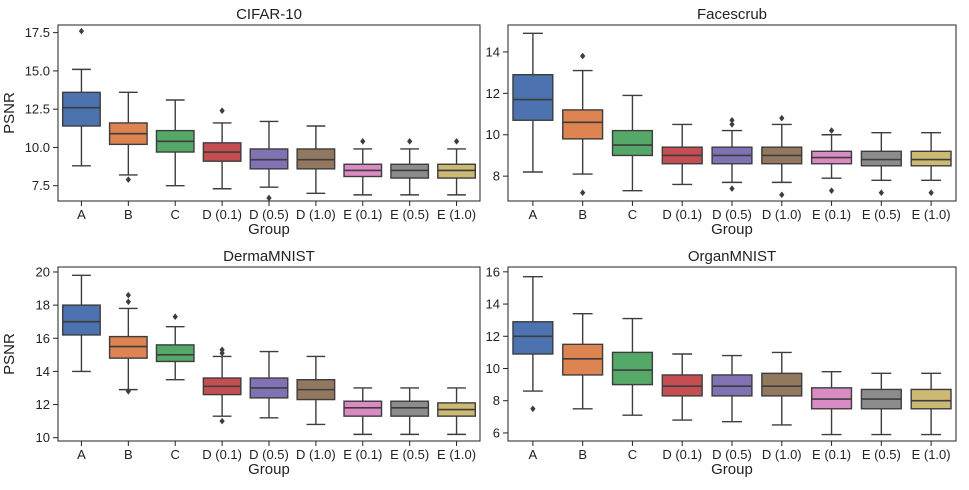  I want to click on chart-facescrub-box-c, so click(632, 143).